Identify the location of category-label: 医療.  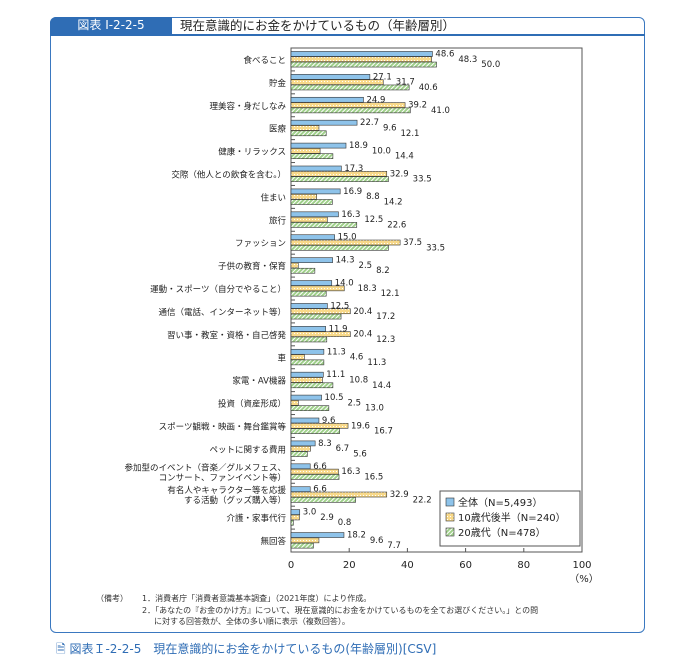
(278, 129).